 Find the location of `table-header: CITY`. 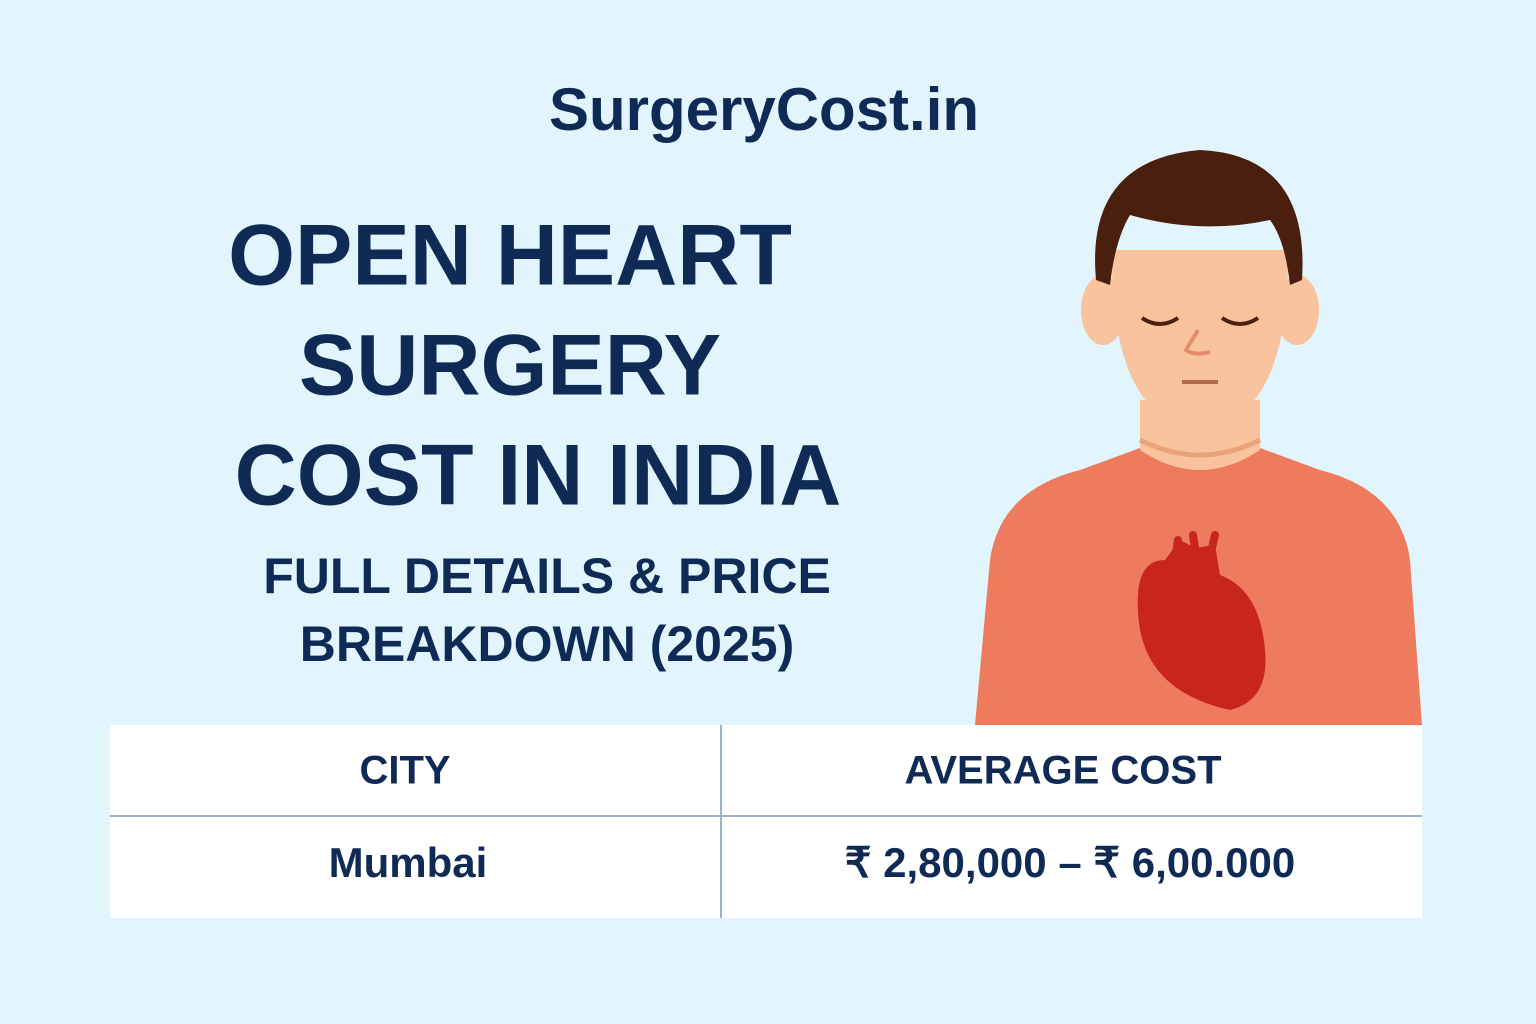

table-header: CITY is located at coordinates (404, 771).